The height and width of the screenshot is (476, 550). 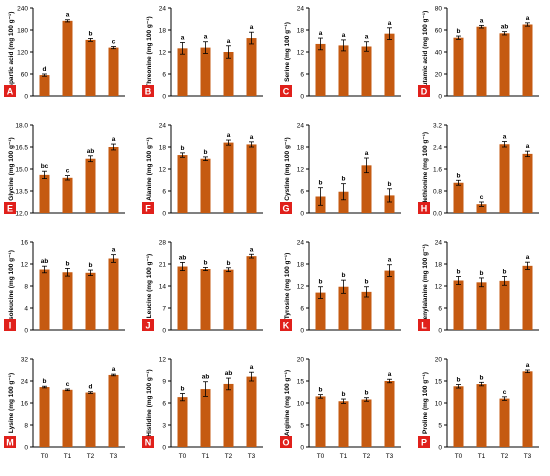 What do you see at coordinates (528, 456) in the screenshot?
I see `x-tick-label: T3` at bounding box center [528, 456].